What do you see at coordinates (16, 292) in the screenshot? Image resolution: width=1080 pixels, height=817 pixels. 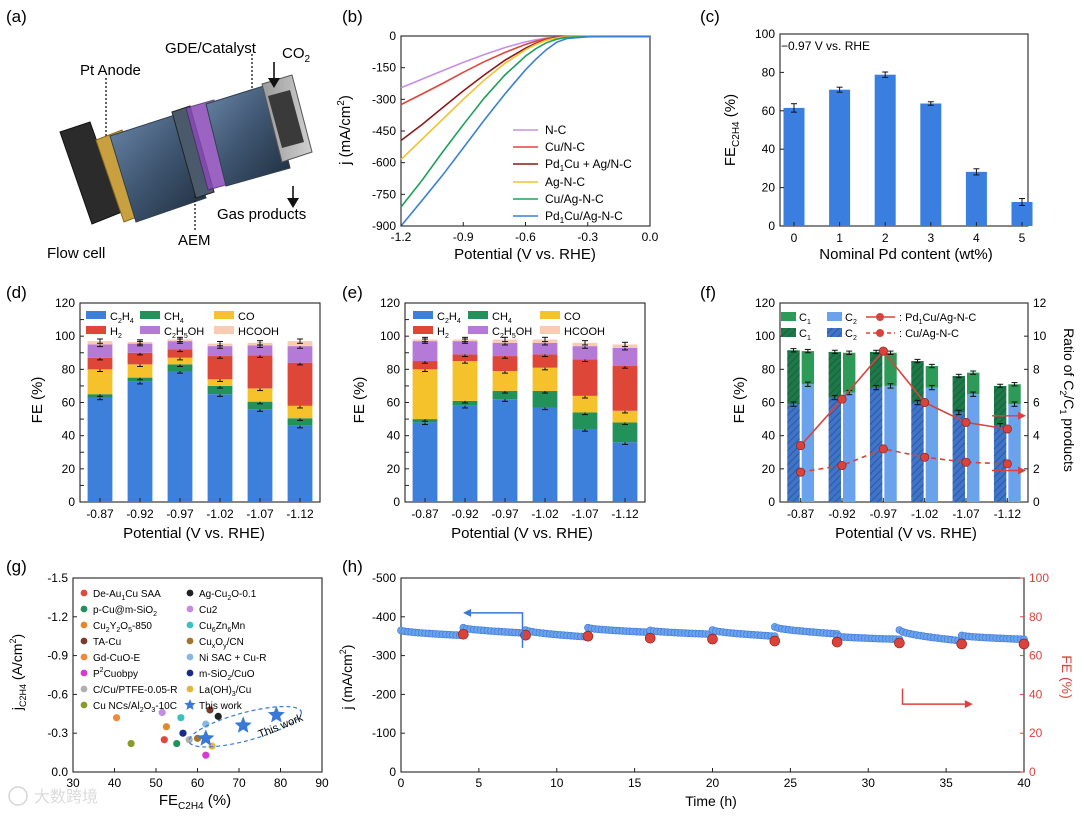 I see `panel-label-d: (d)` at bounding box center [16, 292].